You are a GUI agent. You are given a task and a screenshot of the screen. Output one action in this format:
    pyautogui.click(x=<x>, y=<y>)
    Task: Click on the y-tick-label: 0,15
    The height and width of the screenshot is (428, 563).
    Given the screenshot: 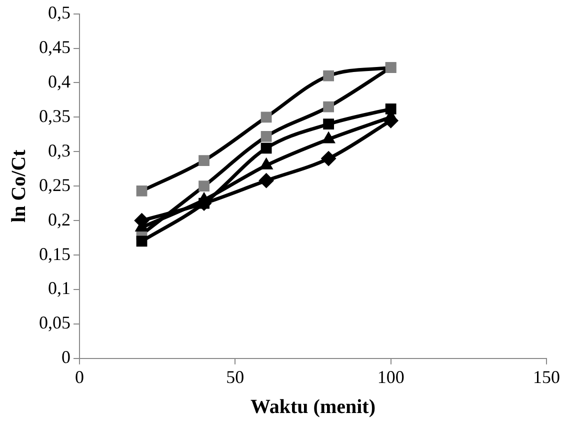 What is the action you would take?
    pyautogui.click(x=54, y=254)
    